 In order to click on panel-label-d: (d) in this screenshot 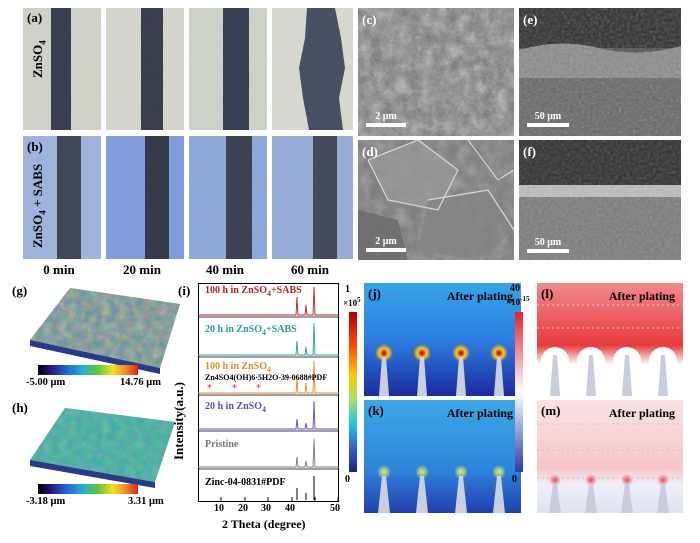, I will do `click(370, 151)`.